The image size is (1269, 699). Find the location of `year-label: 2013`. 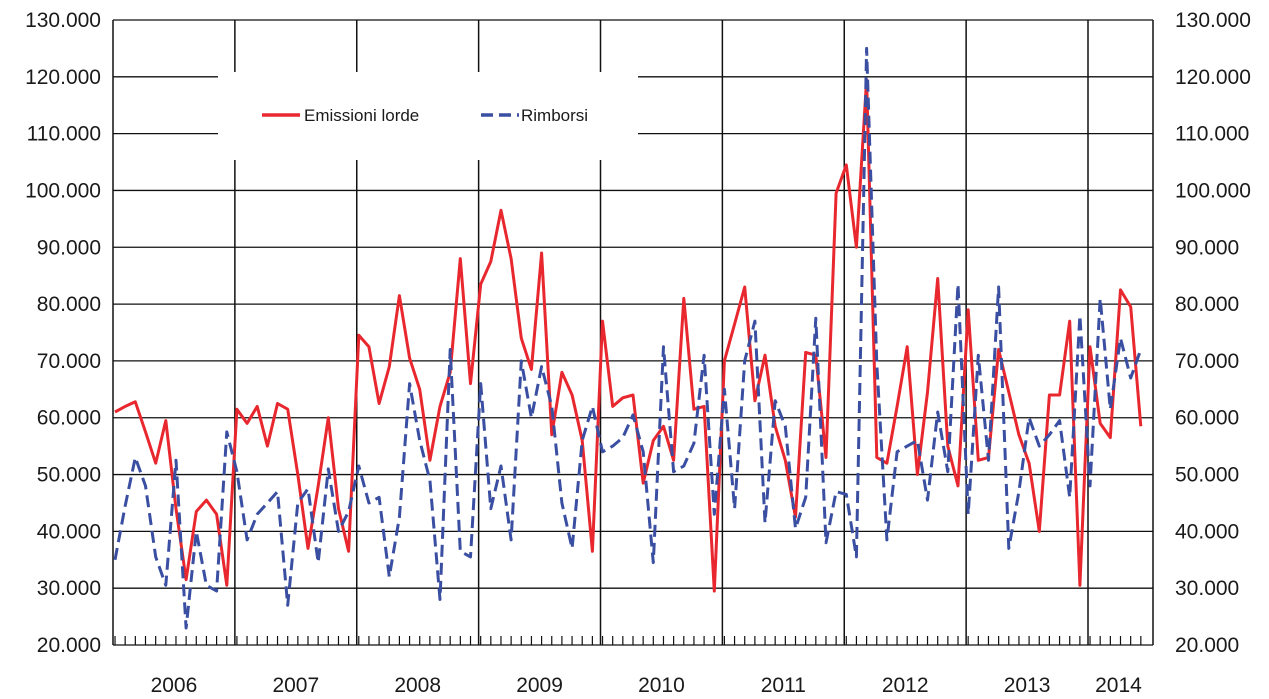

year-label: 2013 is located at coordinates (1027, 685).